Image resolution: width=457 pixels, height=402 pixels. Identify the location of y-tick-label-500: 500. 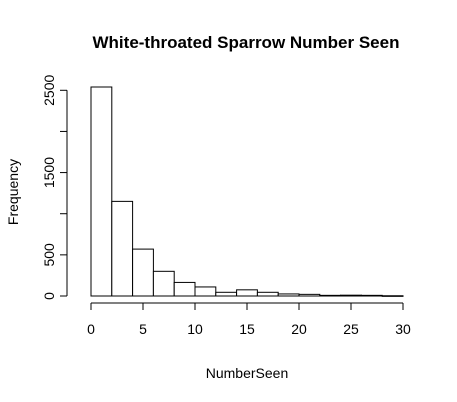
(49, 255).